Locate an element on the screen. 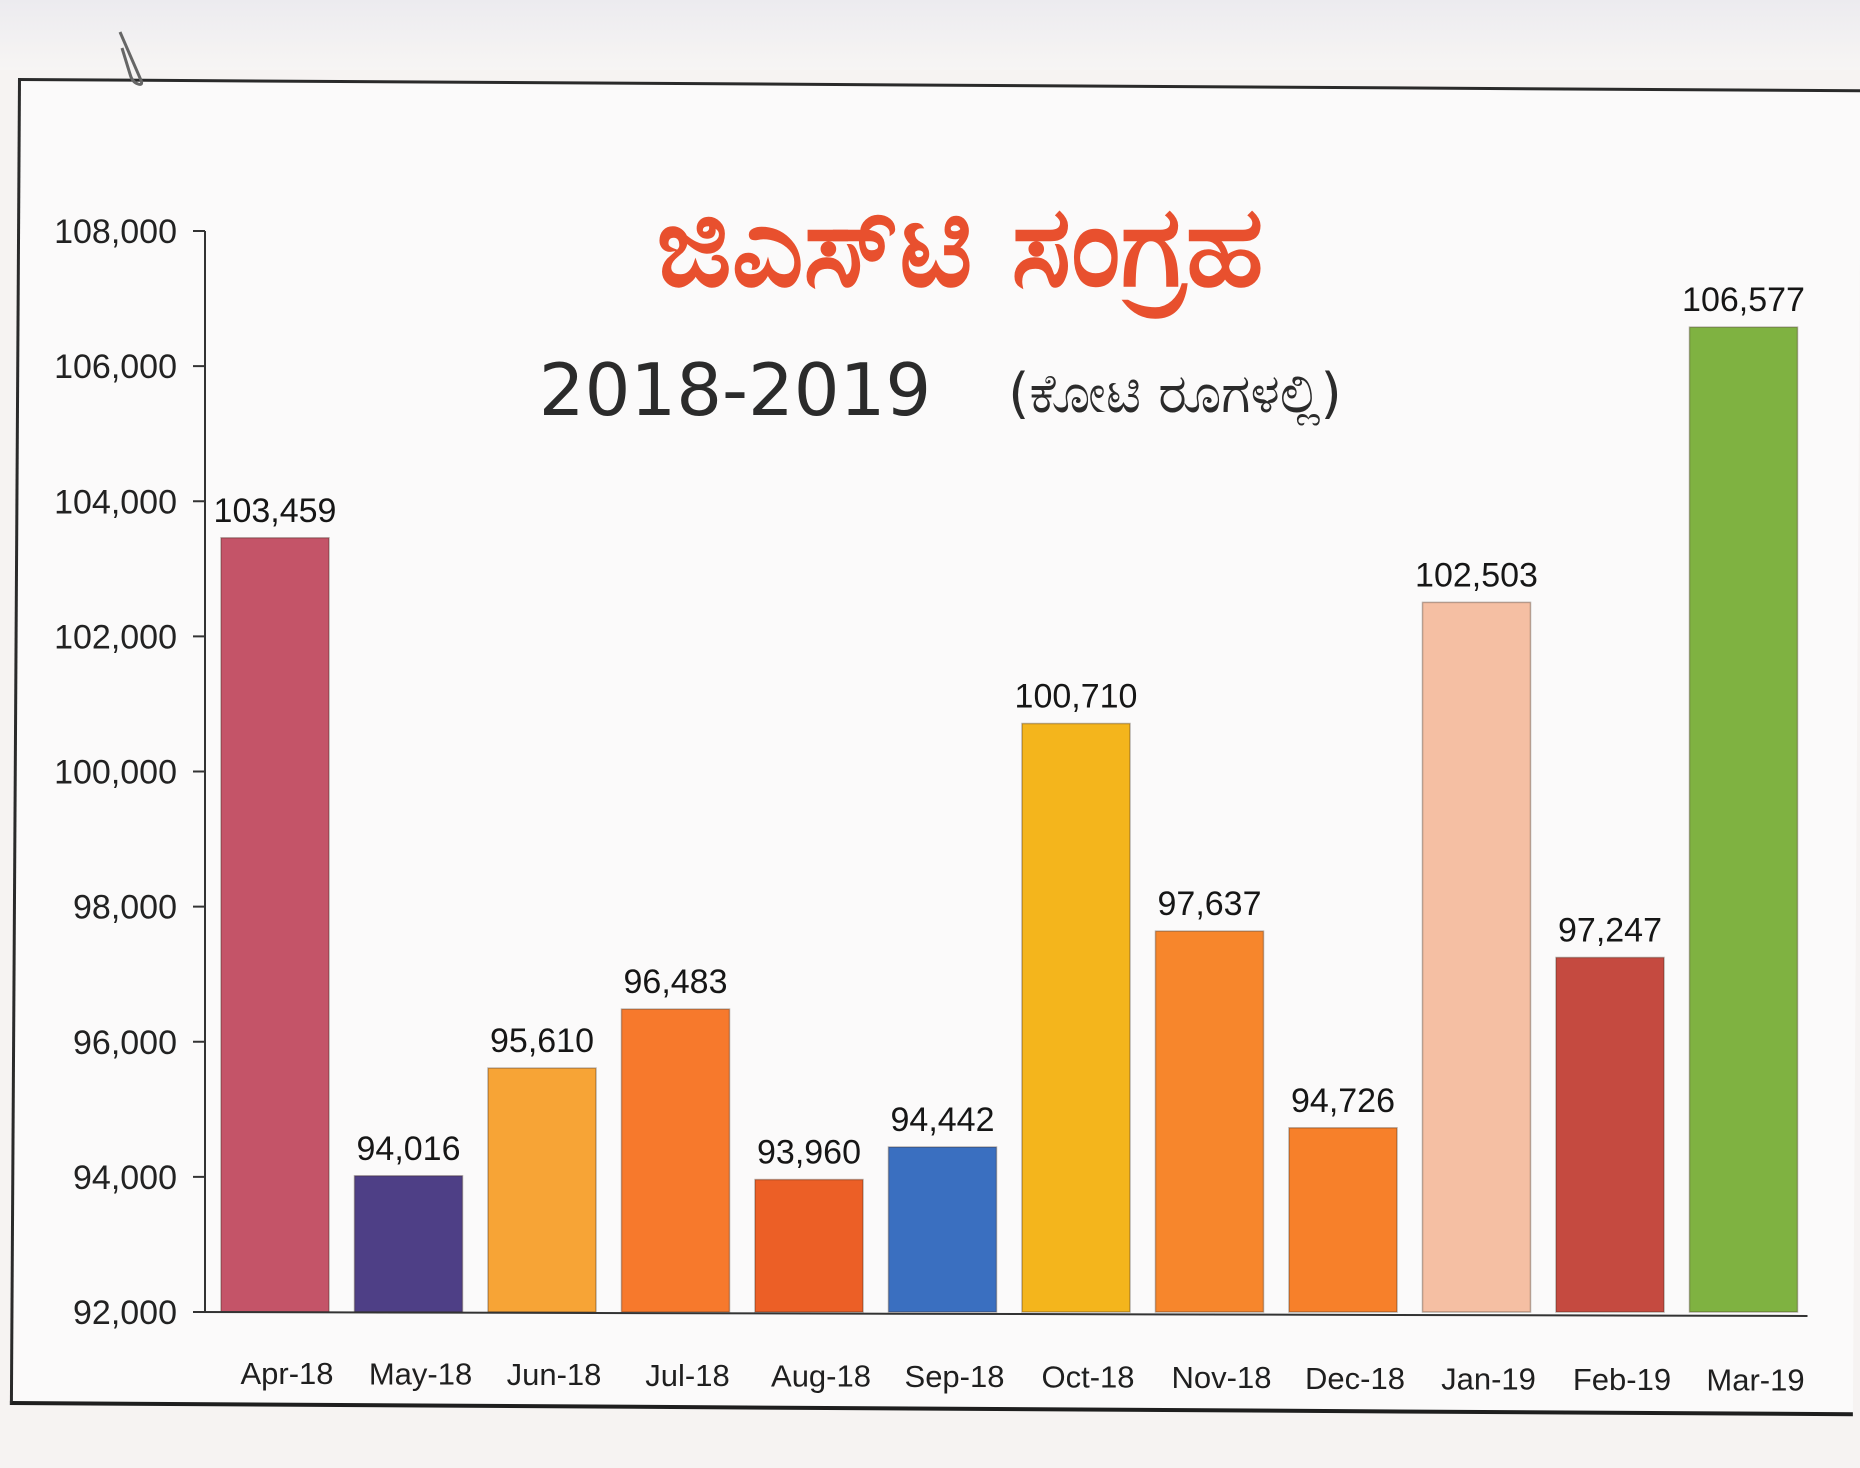 The image size is (1860, 1468). x-tick-label: Jan-19 is located at coordinates (1488, 1378).